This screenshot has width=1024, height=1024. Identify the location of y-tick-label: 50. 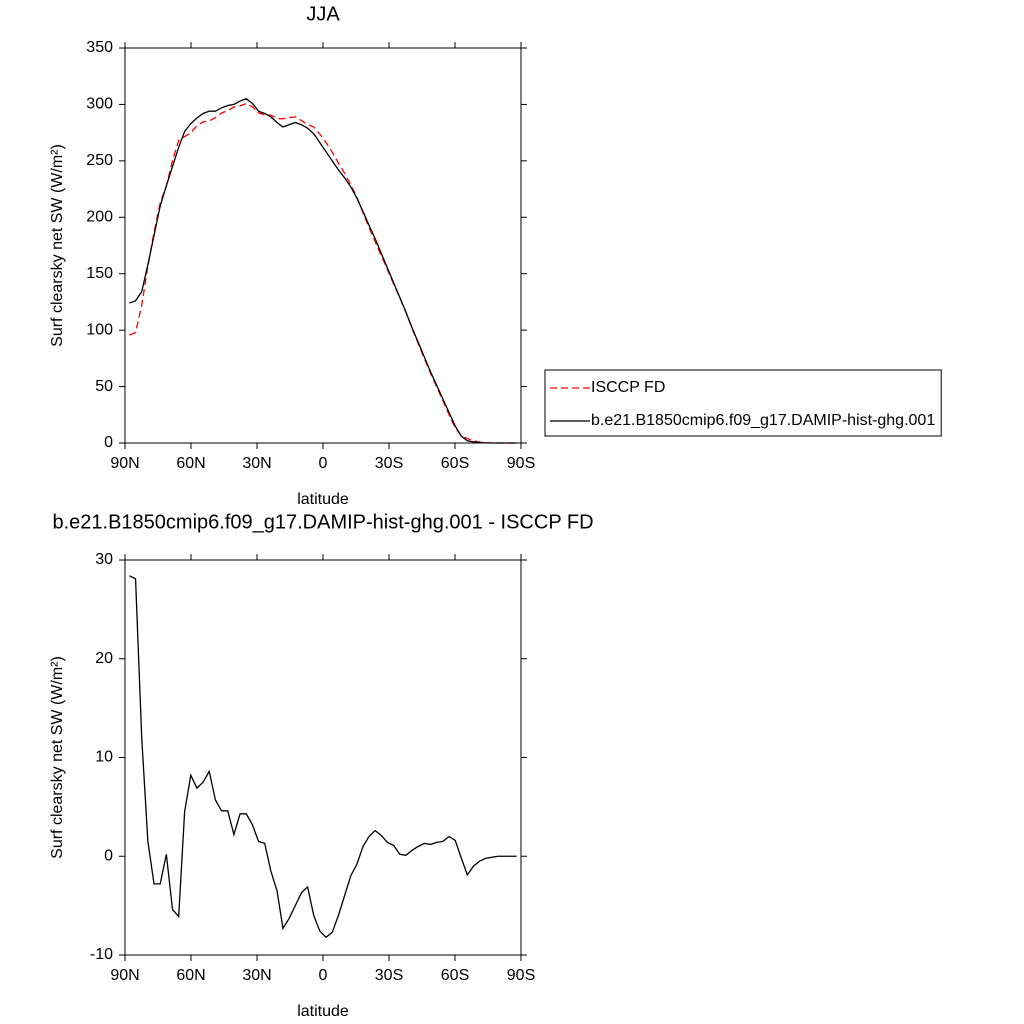
(104, 386).